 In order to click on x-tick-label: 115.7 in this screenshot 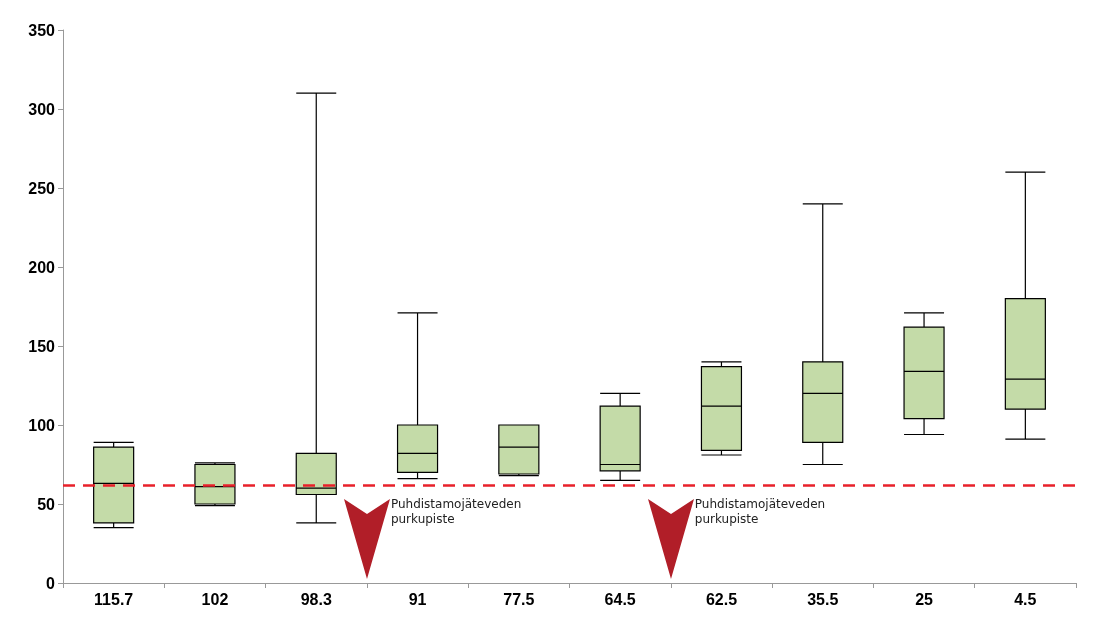, I will do `click(114, 599)`.